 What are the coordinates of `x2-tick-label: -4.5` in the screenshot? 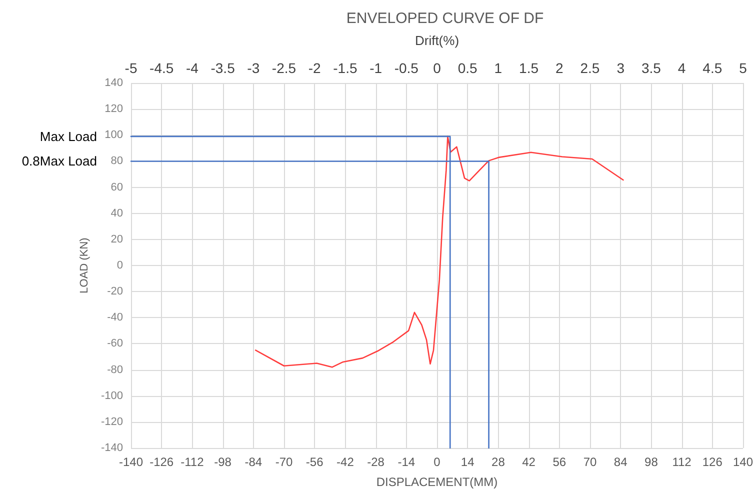 It's located at (162, 68).